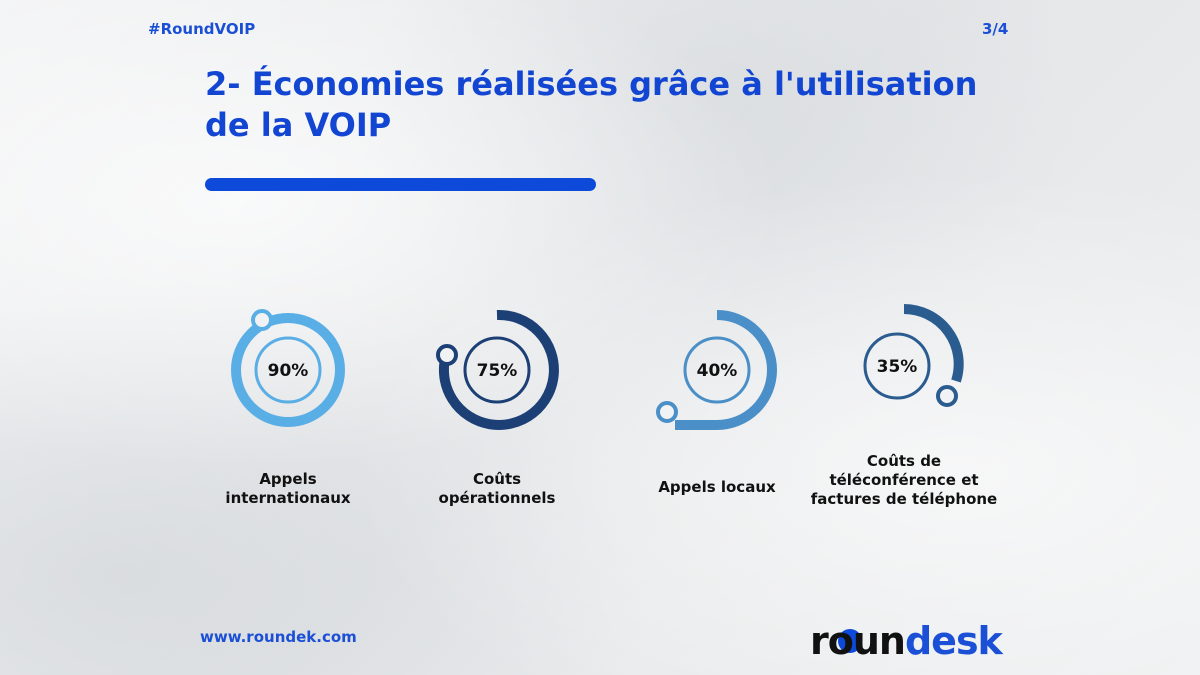  I want to click on gauge-75: 75%, so click(497, 369).